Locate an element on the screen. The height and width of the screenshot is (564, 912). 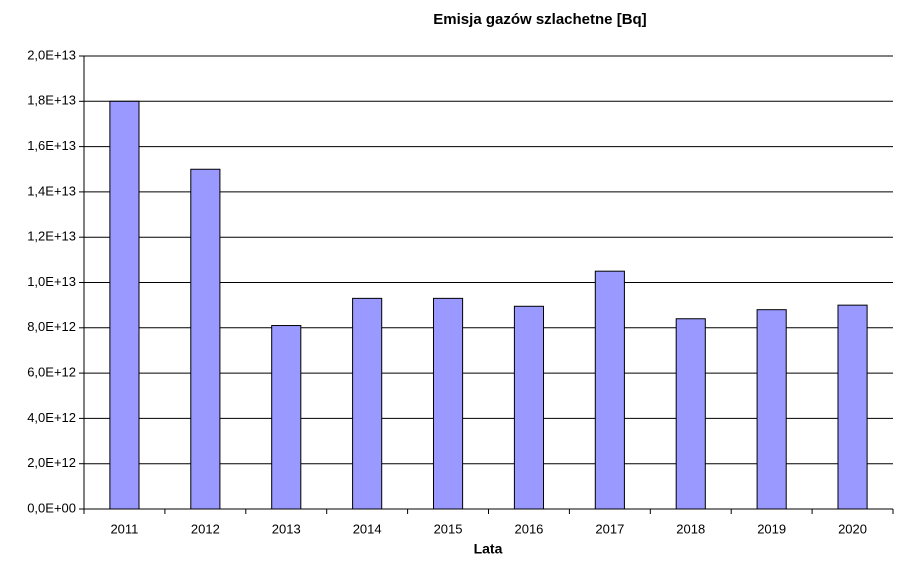
y-tick-label: 1,0E+13 is located at coordinates (51, 281).